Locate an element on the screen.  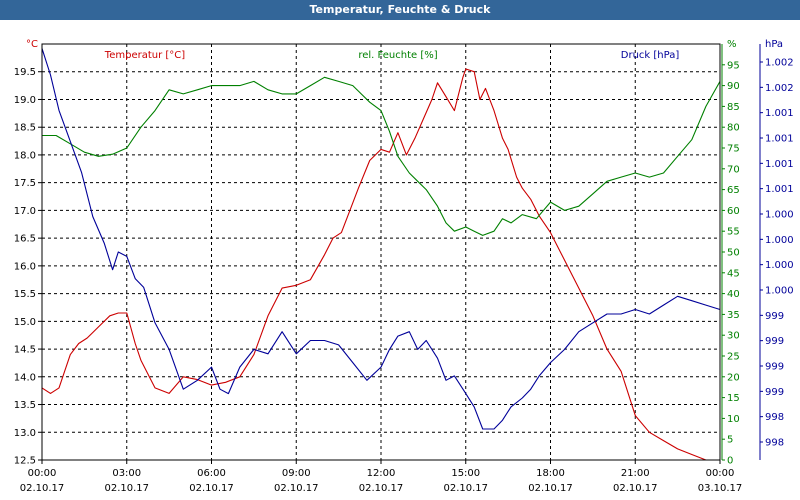
unit-pressure: hPa is located at coordinates (774, 44).